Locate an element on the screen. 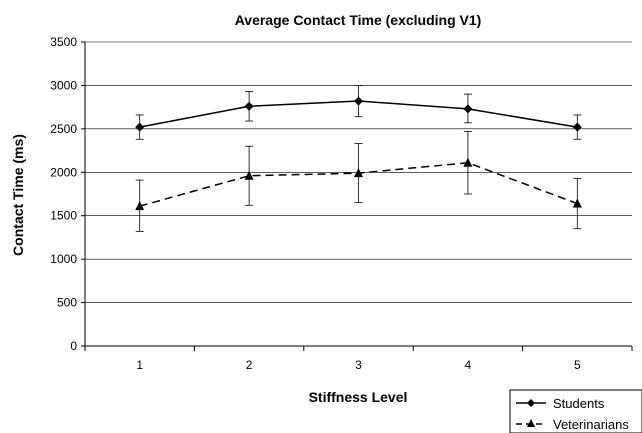  y-tick-label: 2500 is located at coordinates (63, 129).